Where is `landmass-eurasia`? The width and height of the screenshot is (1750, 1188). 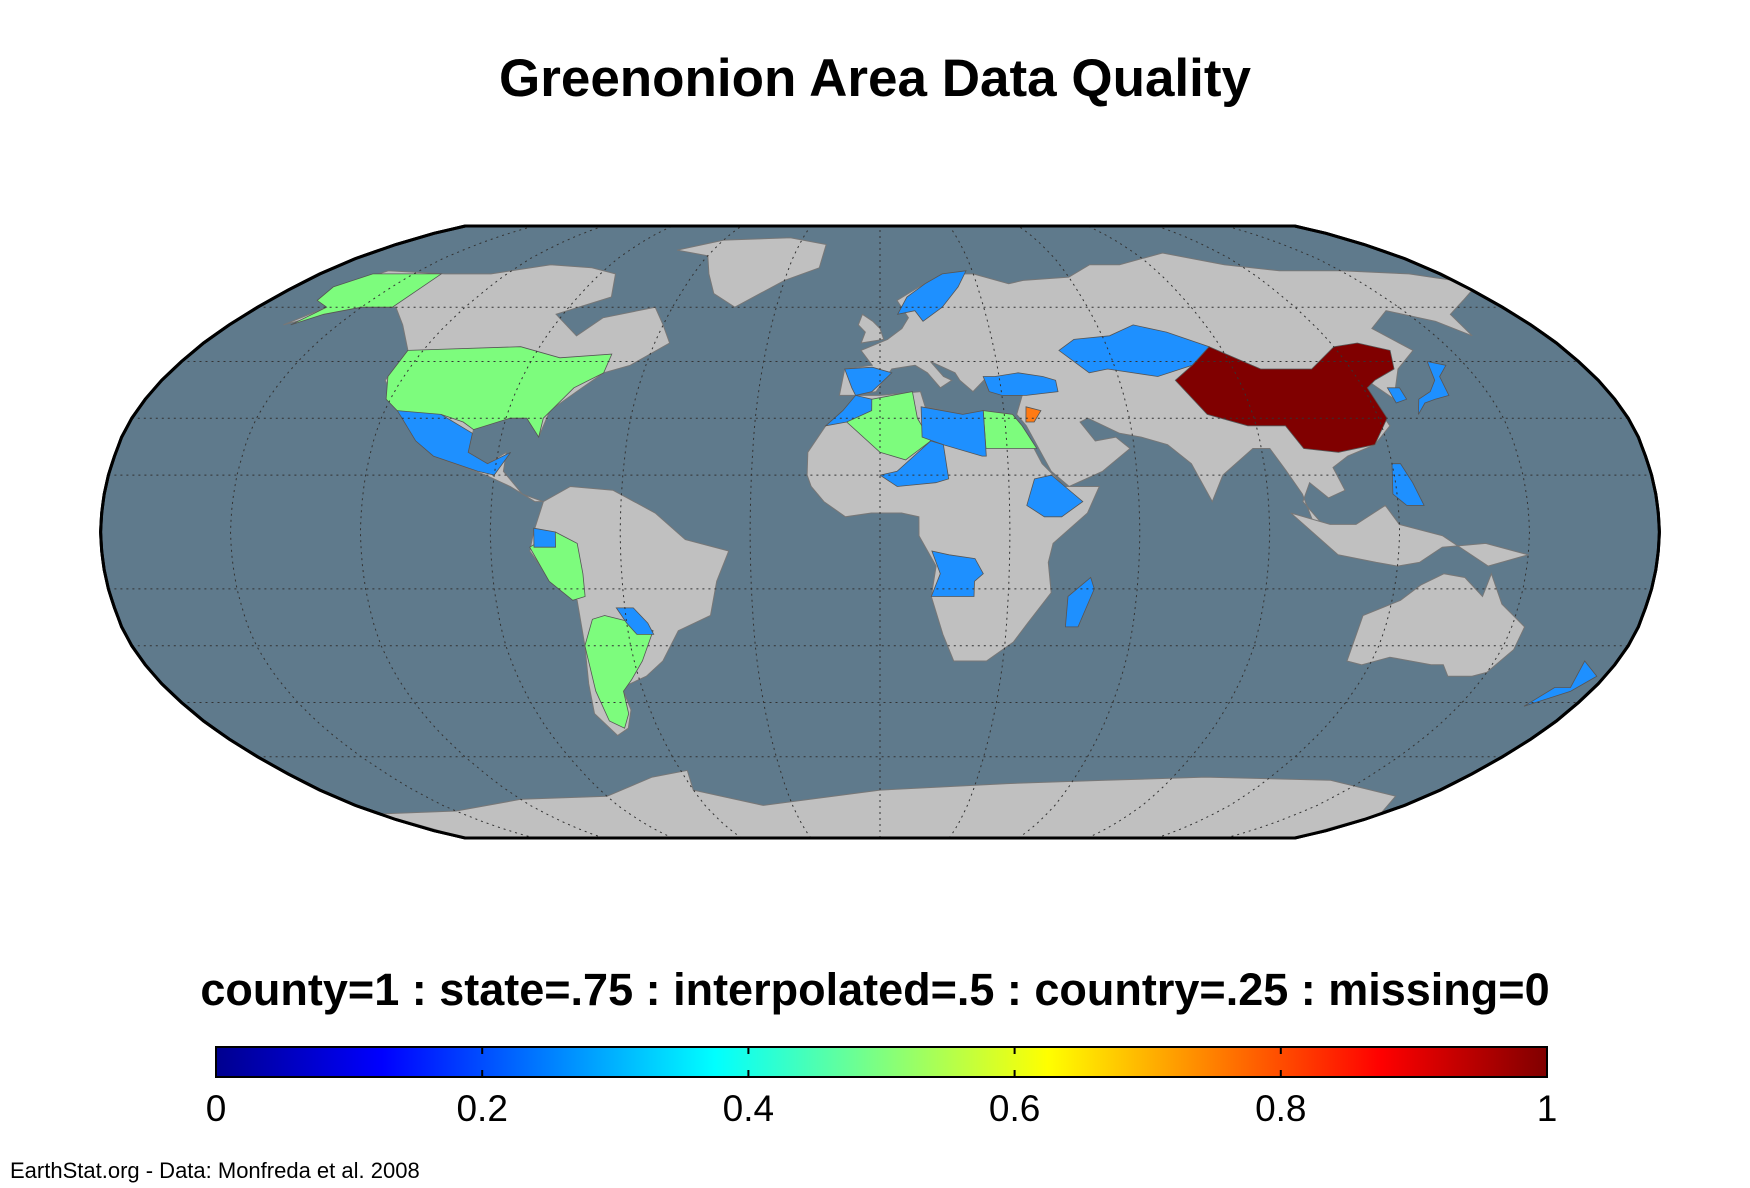
landmass-eurasia is located at coordinates (1155, 390).